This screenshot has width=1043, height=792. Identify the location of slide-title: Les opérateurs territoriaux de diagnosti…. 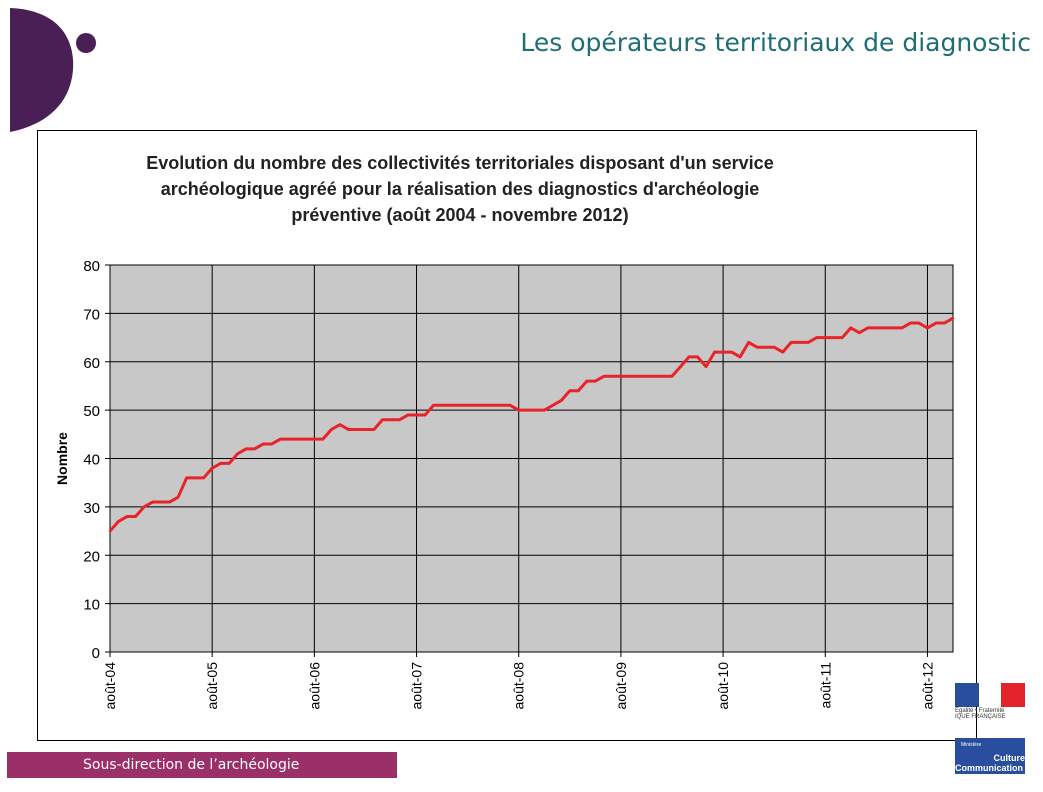
(775, 42).